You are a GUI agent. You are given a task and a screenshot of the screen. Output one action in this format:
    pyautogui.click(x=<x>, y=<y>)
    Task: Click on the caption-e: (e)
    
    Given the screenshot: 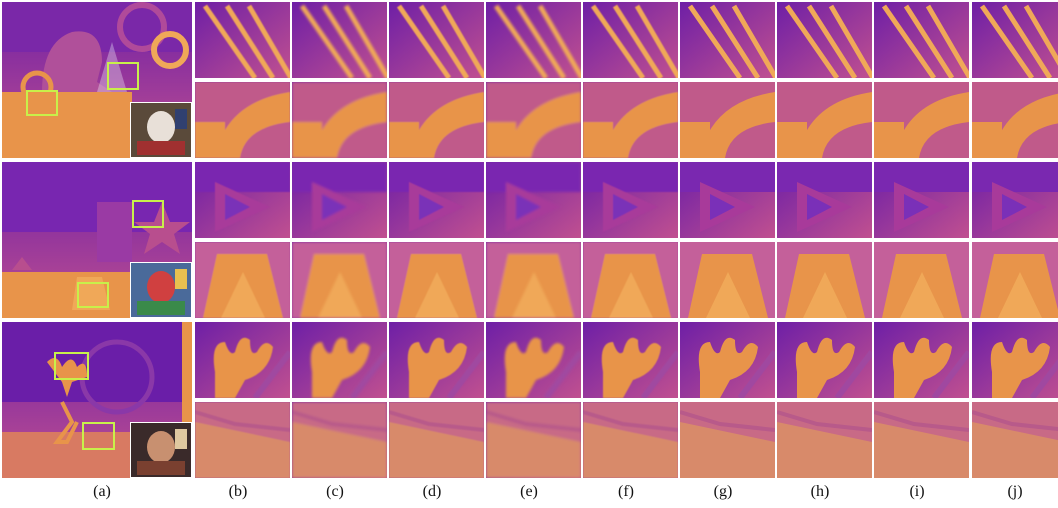 What is the action you would take?
    pyautogui.click(x=529, y=491)
    